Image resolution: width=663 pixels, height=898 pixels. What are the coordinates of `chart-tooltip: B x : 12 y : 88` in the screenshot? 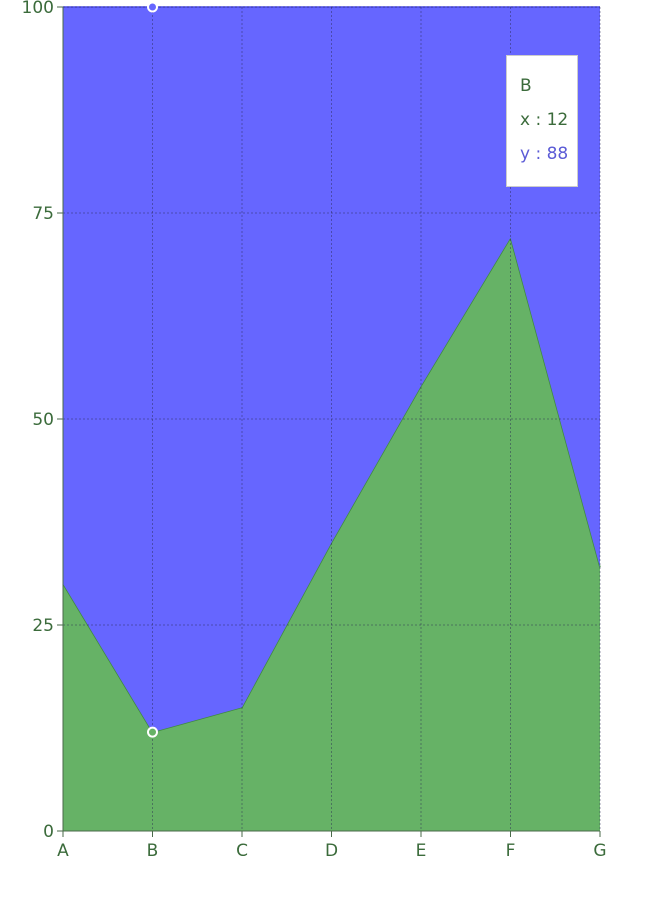 It's located at (542, 121).